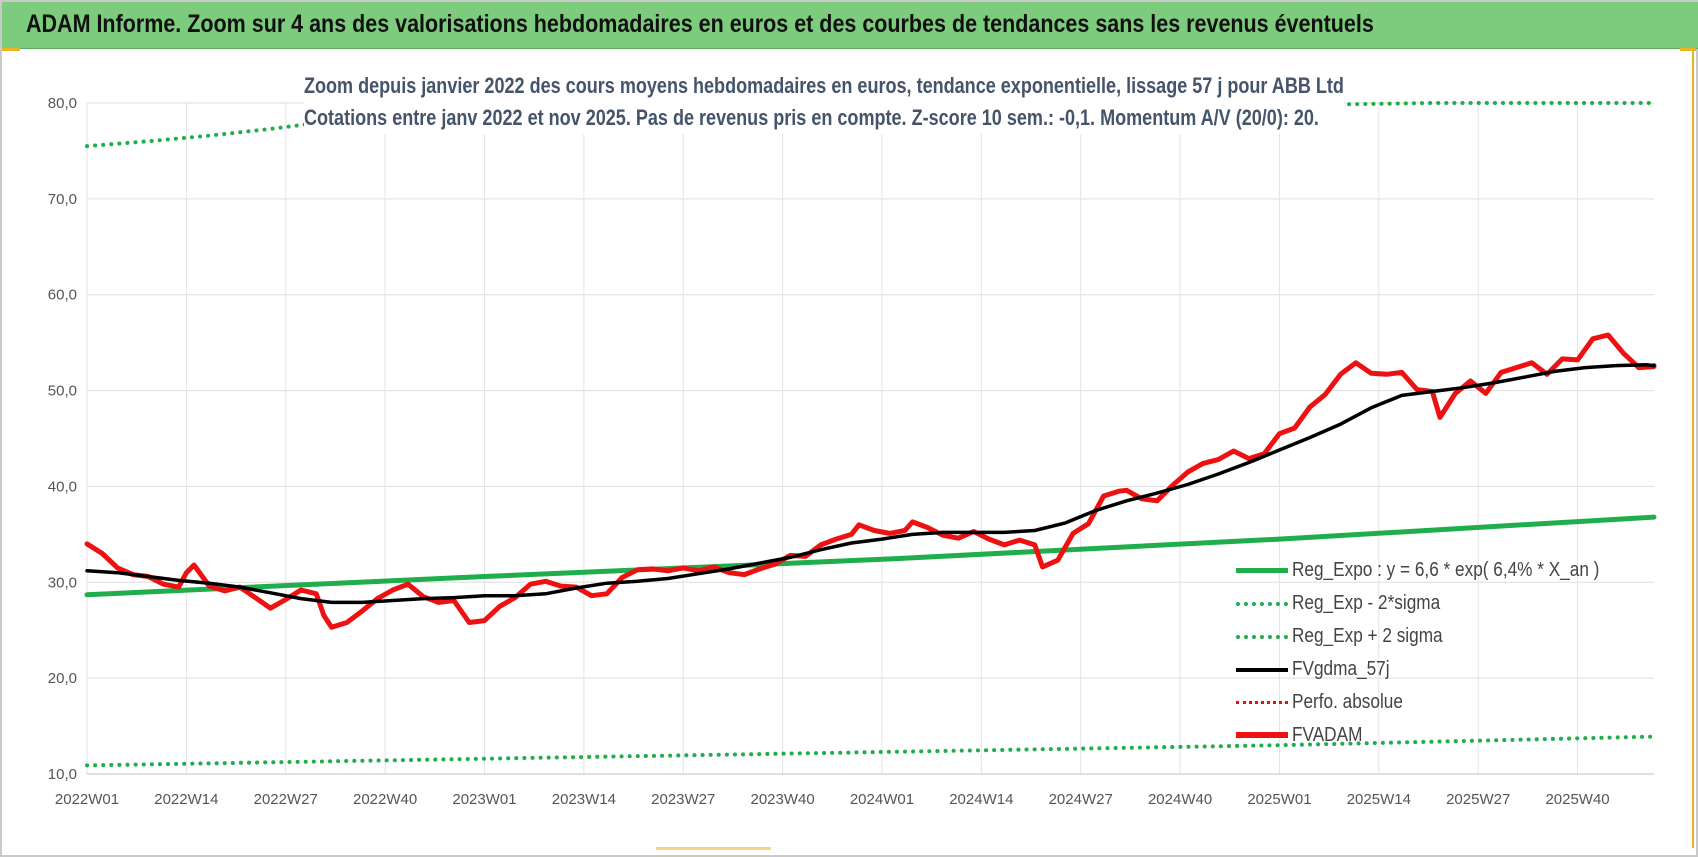  I want to click on right-edge-accent, so click(1693, 448).